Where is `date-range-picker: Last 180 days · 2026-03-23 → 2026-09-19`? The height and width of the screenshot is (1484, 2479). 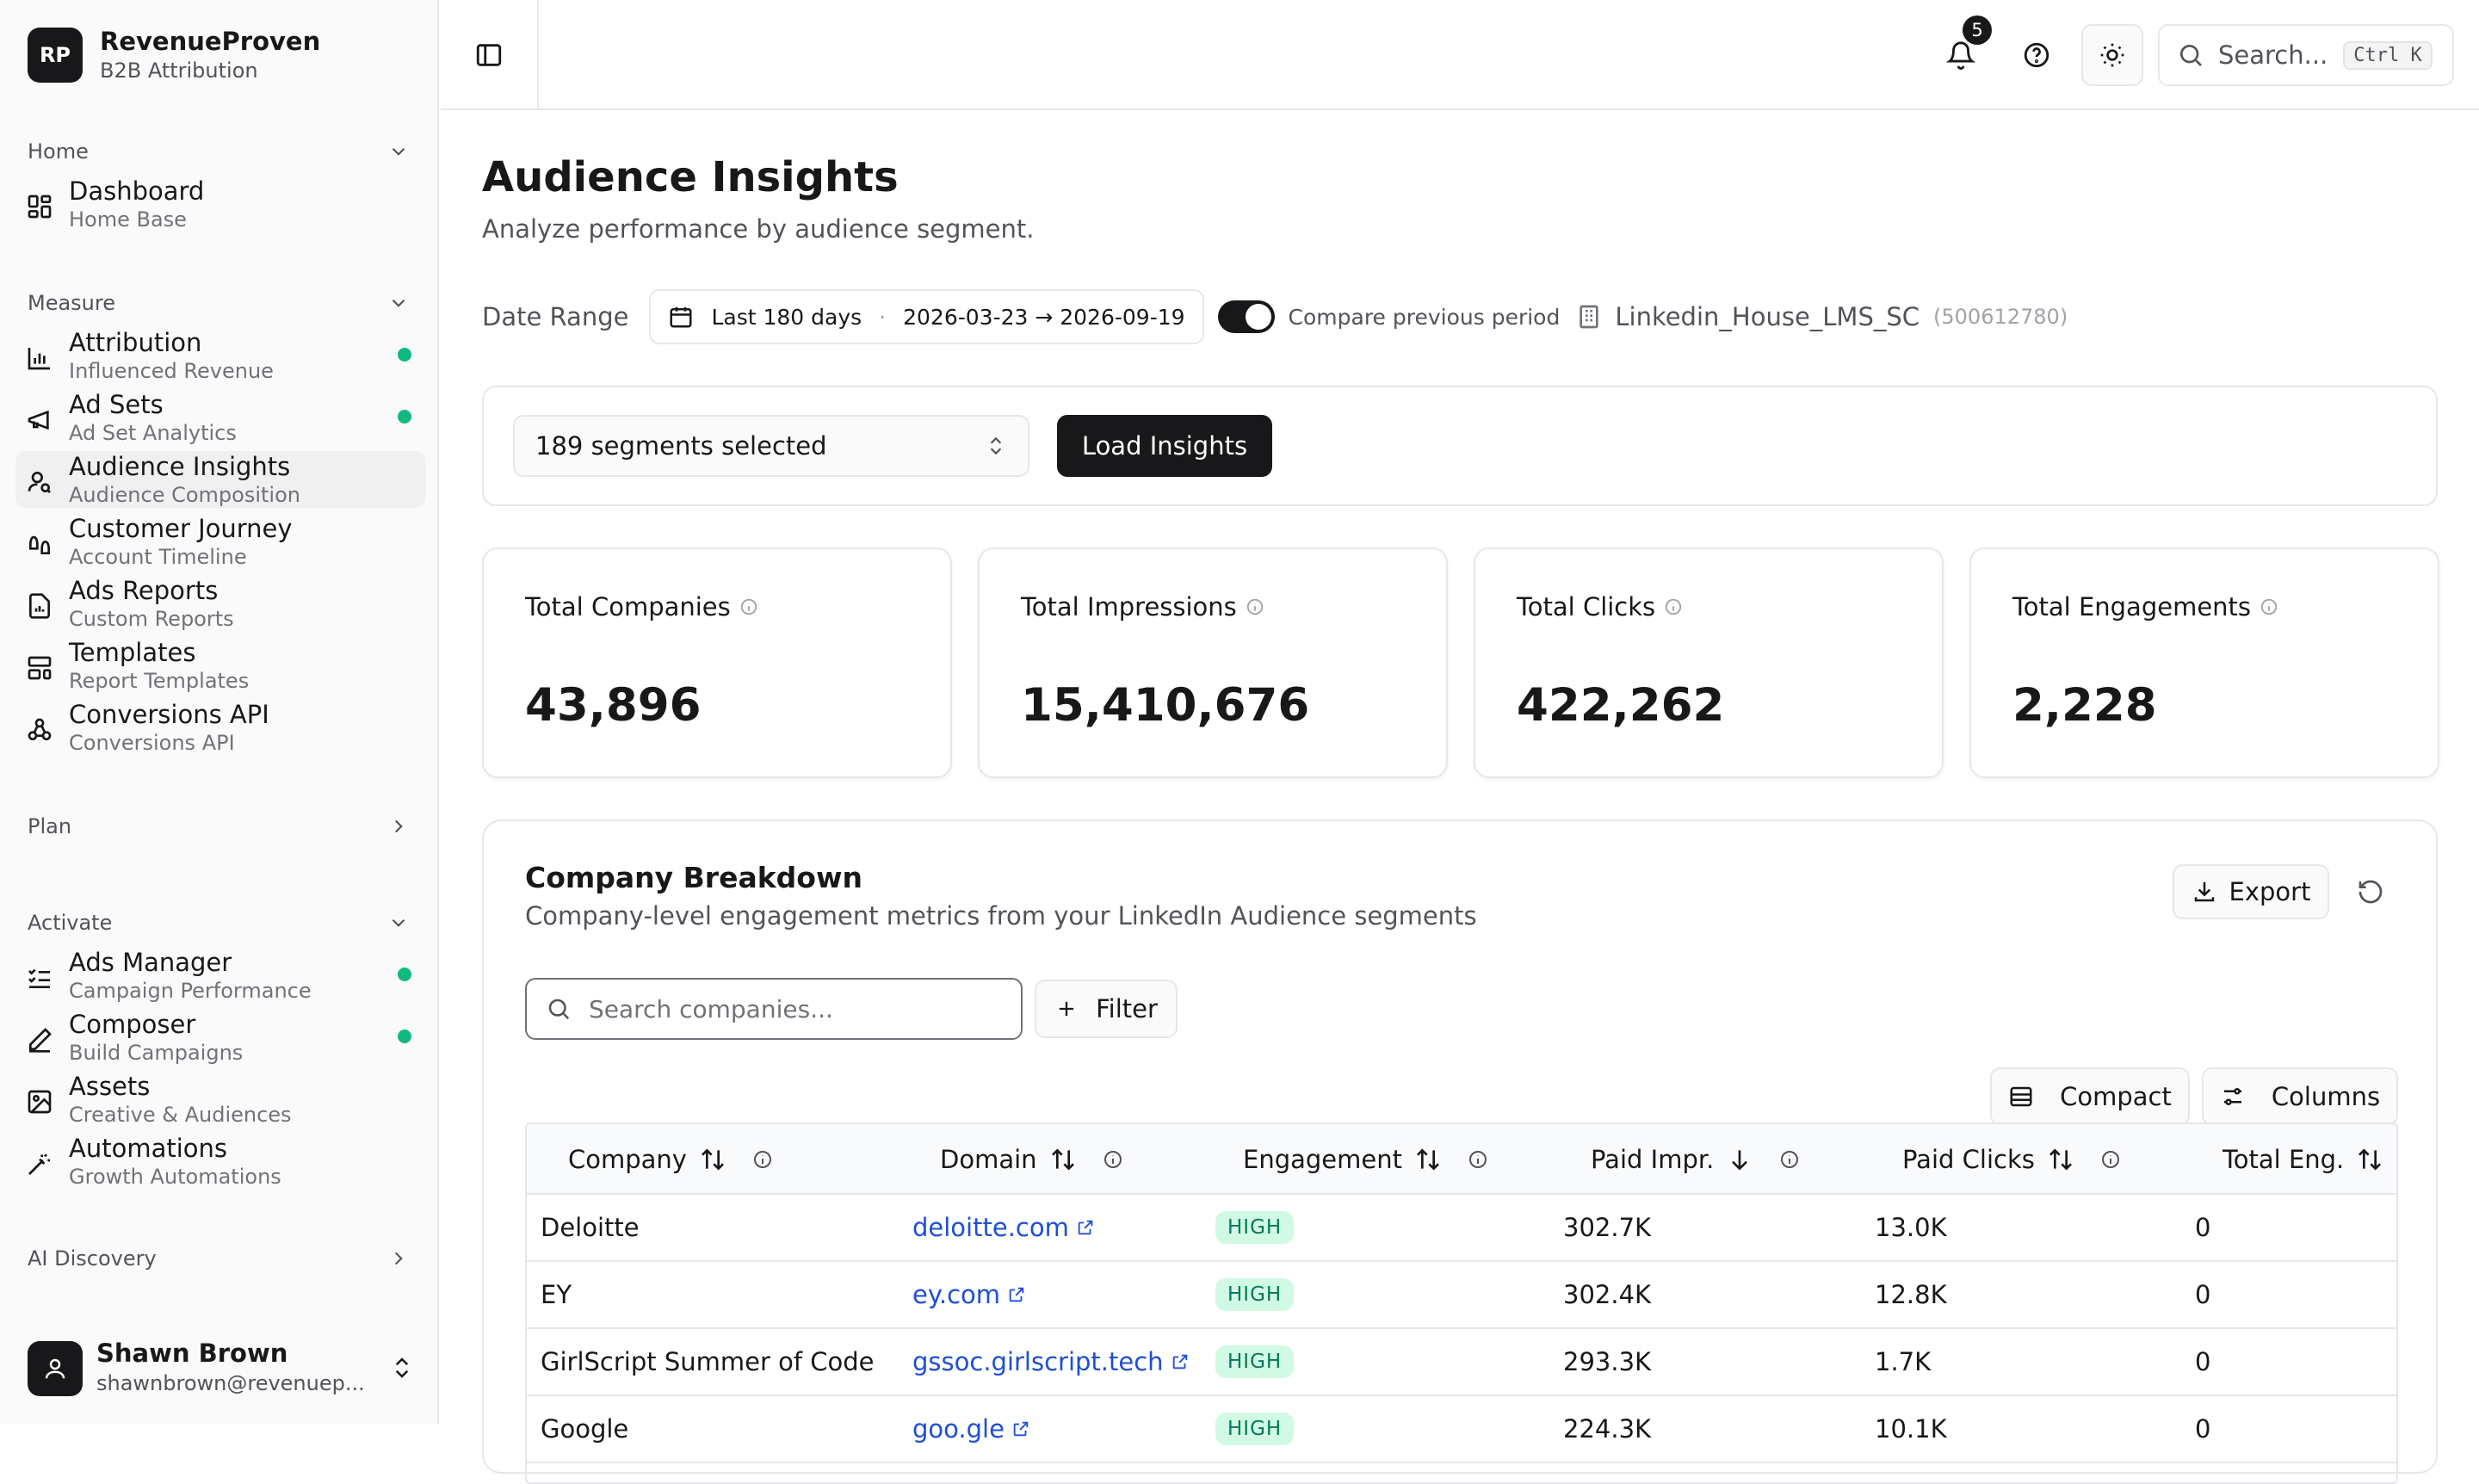 date-range-picker: Last 180 days · 2026-03-23 → 2026-09-19 is located at coordinates (927, 316).